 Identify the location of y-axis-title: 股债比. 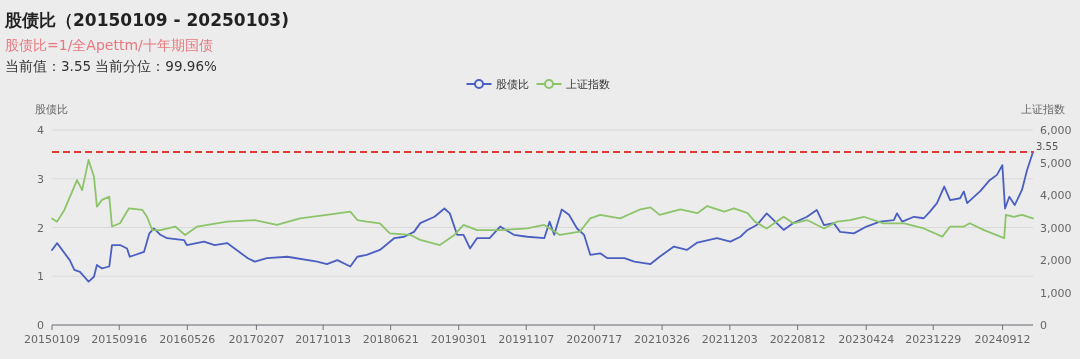
(51, 109).